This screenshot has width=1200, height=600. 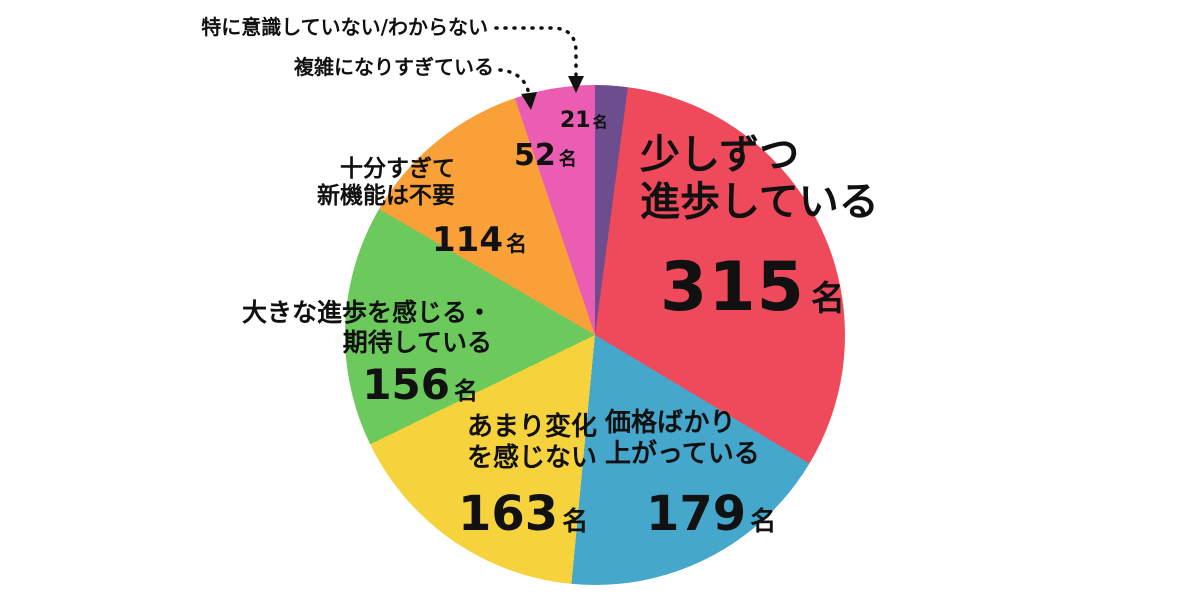 What do you see at coordinates (516, 244) in the screenshot?
I see `value-enough-already-unit: 名` at bounding box center [516, 244].